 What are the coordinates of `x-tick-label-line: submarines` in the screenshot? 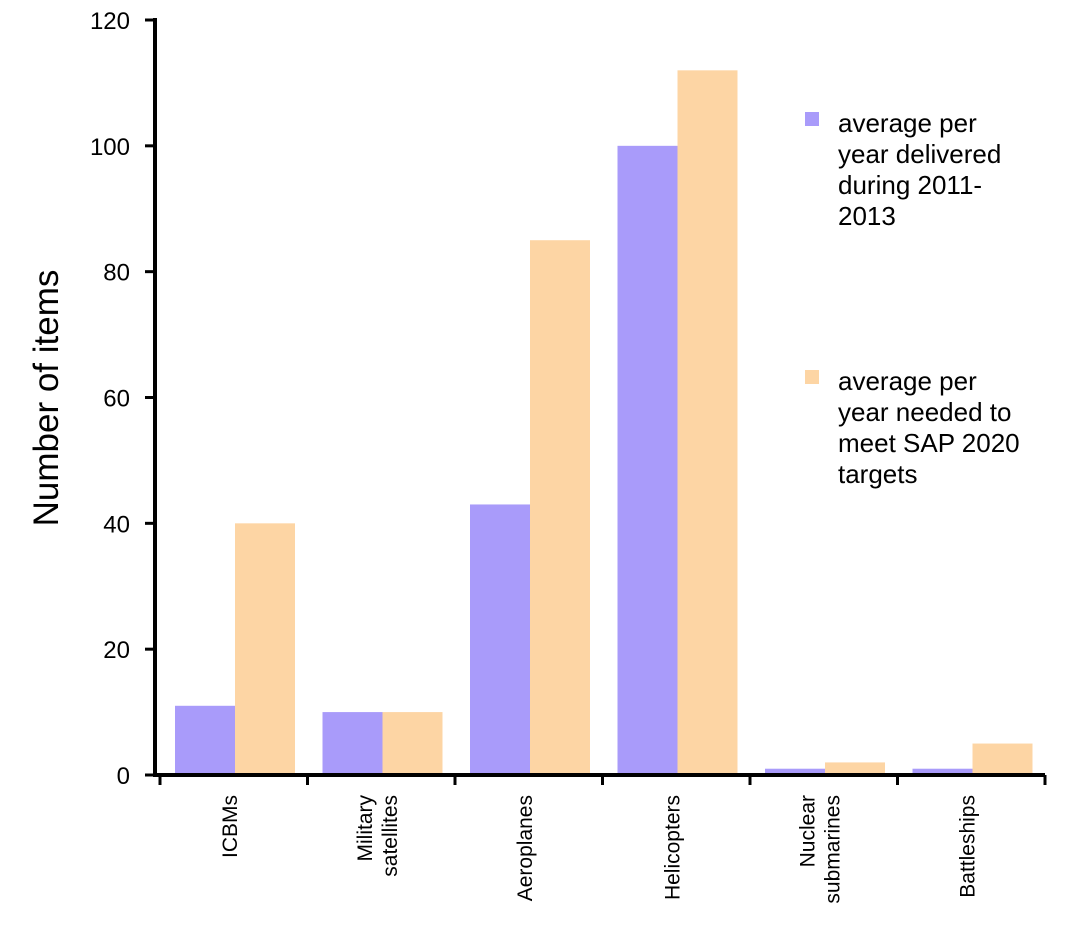 It's located at (832, 849).